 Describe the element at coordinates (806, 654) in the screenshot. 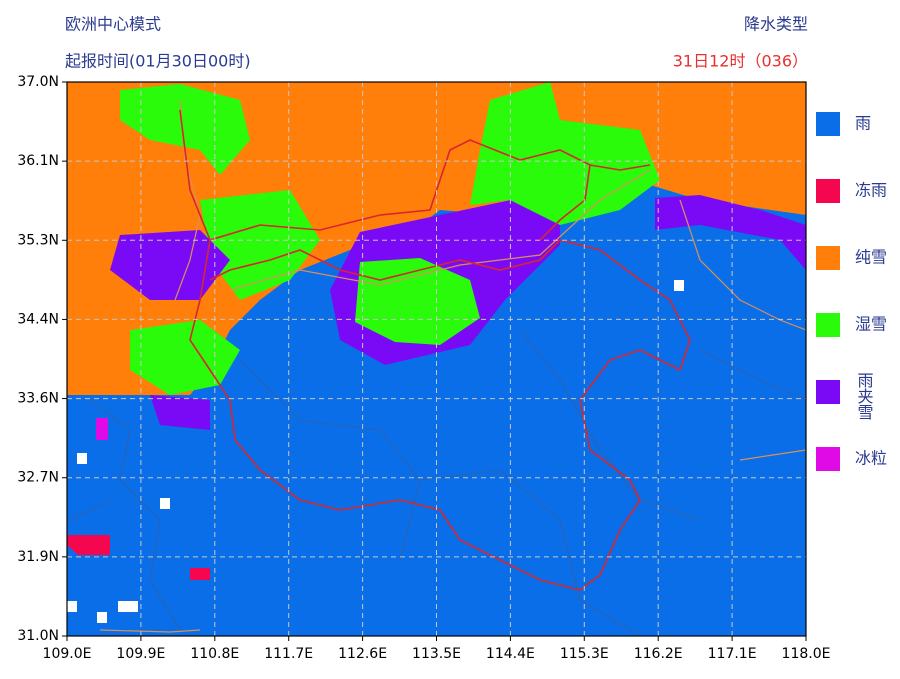

I see `x-tick-label: 118.0E` at that location.